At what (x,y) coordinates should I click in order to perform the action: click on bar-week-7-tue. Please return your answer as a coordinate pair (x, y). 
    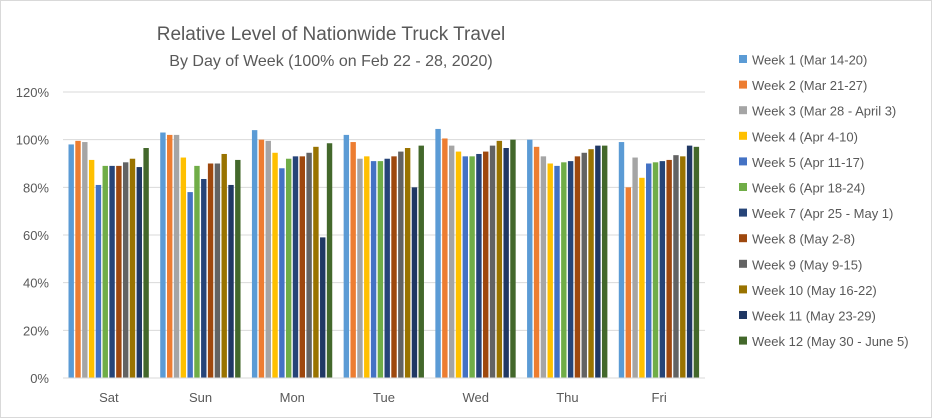
    Looking at the image, I should click on (387, 268).